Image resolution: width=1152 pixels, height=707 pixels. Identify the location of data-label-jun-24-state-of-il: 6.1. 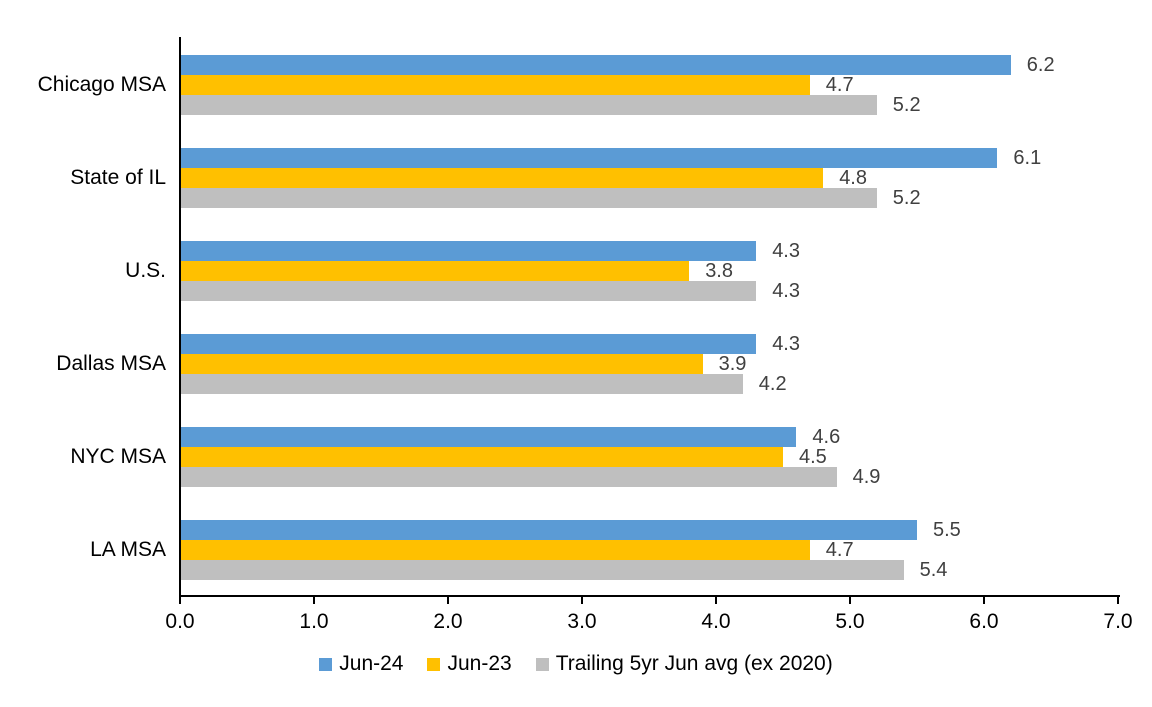
(1027, 158).